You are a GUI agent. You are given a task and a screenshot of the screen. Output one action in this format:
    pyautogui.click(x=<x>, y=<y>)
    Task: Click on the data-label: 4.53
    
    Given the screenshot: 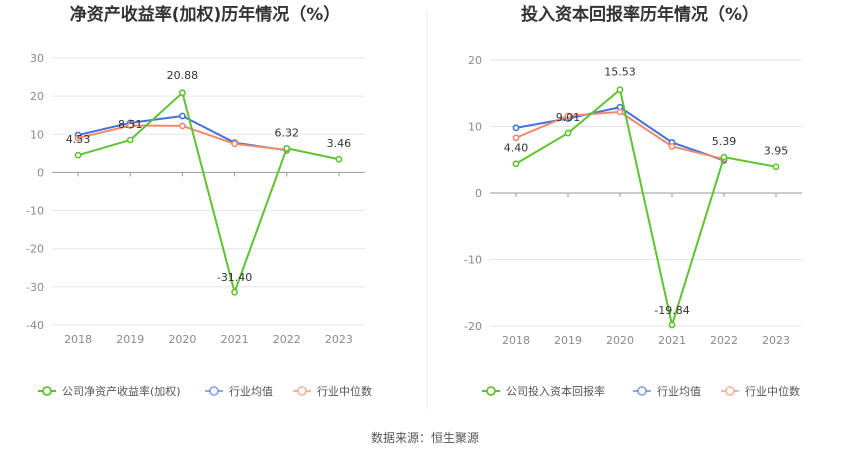 What is the action you would take?
    pyautogui.click(x=78, y=139)
    